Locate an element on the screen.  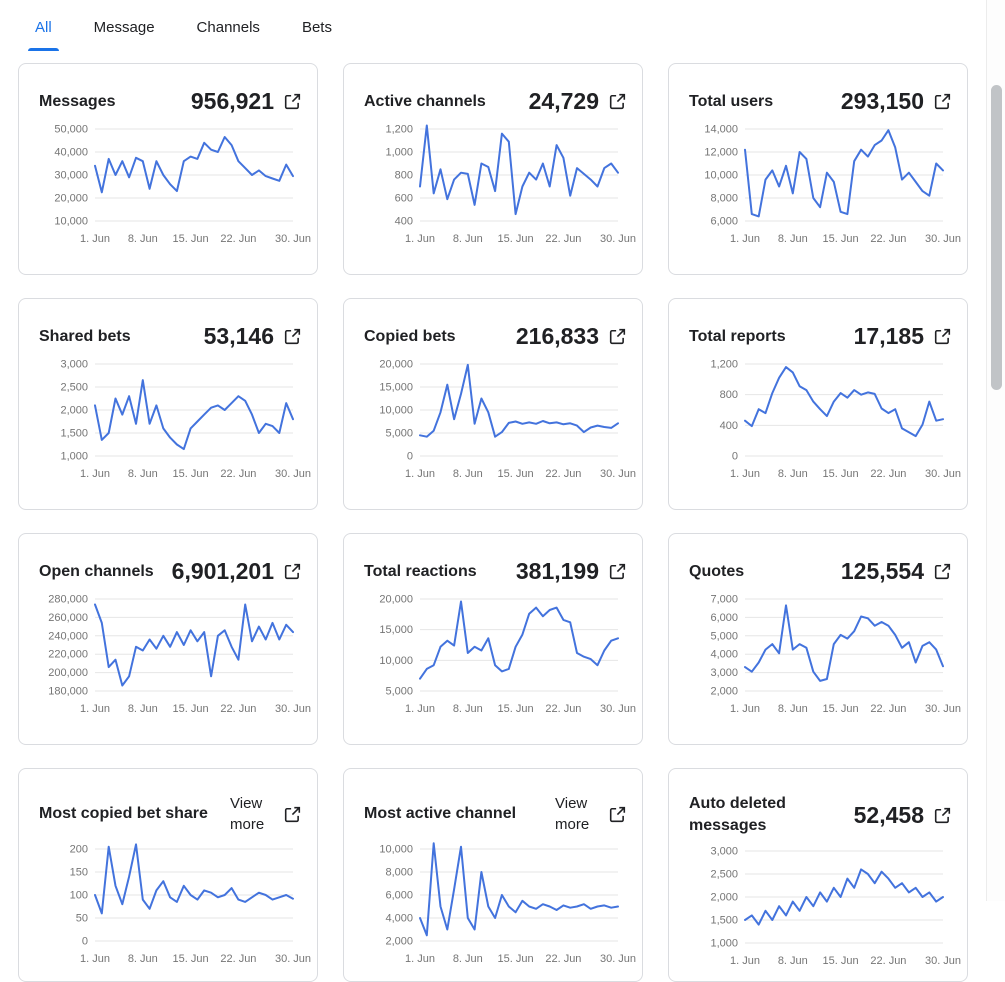
scrollbar-track is located at coordinates (995, 450).